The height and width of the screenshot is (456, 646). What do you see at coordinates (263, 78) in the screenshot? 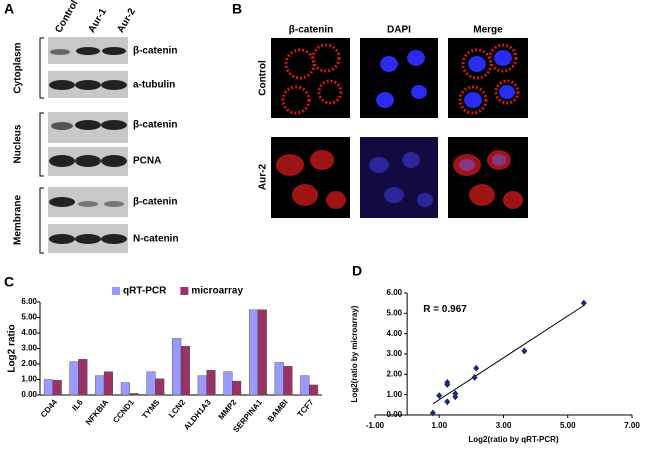
I see `row-label: Control` at bounding box center [263, 78].